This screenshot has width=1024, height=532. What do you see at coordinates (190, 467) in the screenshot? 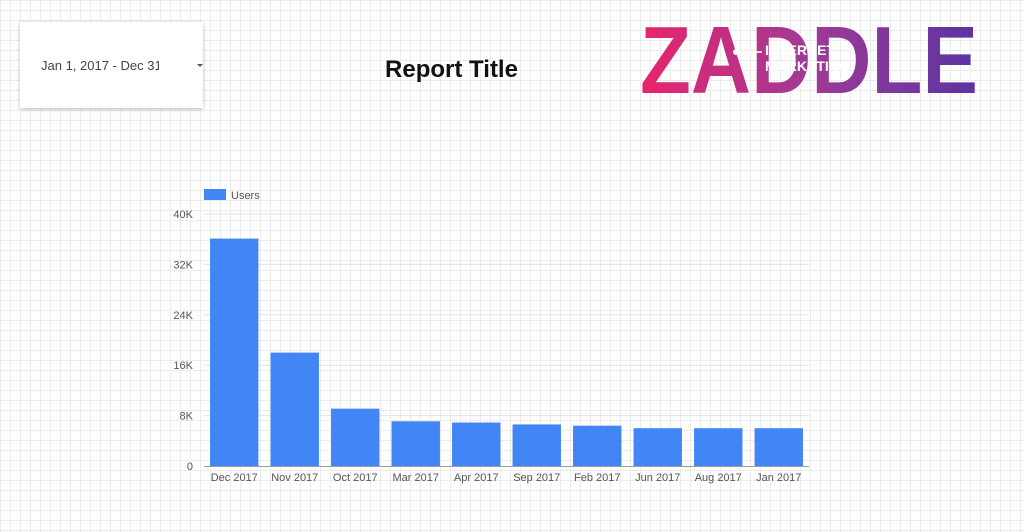
I see `y-tick-label: 0` at bounding box center [190, 467].